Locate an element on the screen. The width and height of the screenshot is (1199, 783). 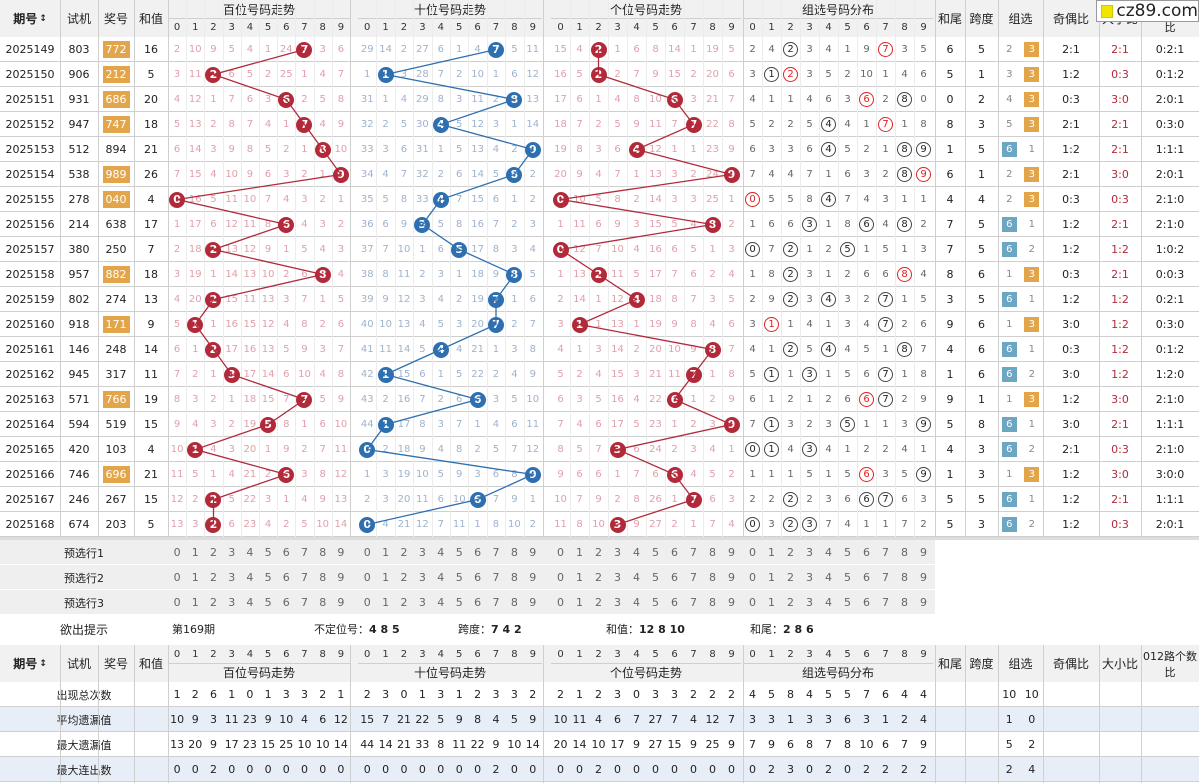
site-logo: cz89.com is located at coordinates (1147, 11).